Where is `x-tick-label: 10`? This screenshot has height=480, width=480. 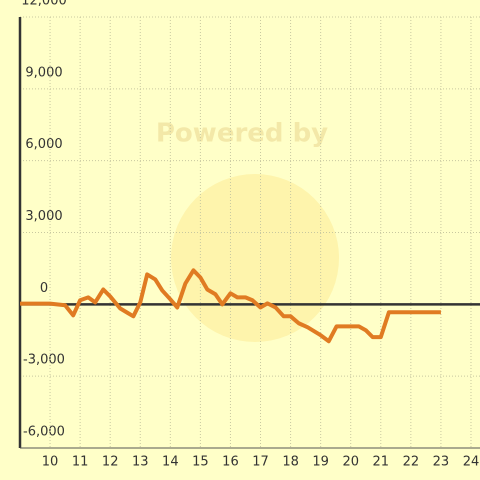
x-tick-label: 10 is located at coordinates (50, 462).